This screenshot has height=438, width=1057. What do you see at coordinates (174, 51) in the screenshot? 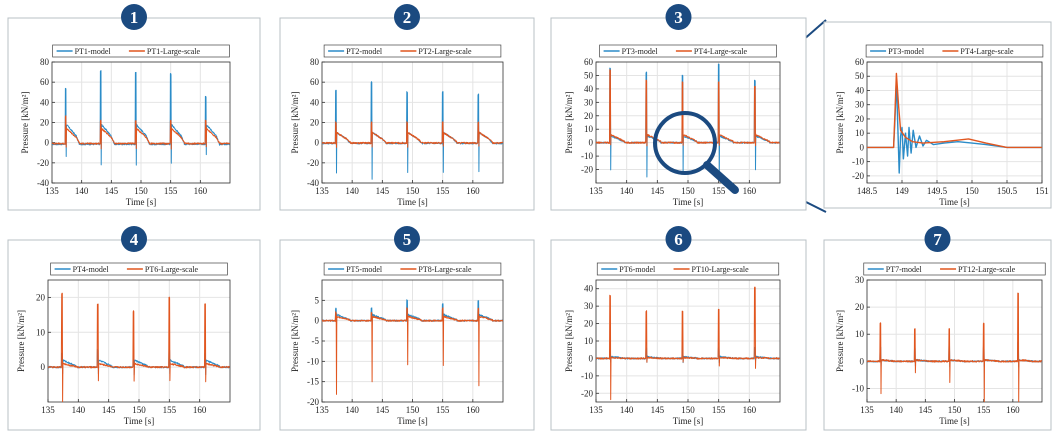
I see `legend-entry: PT1-Large-scale` at bounding box center [174, 51].